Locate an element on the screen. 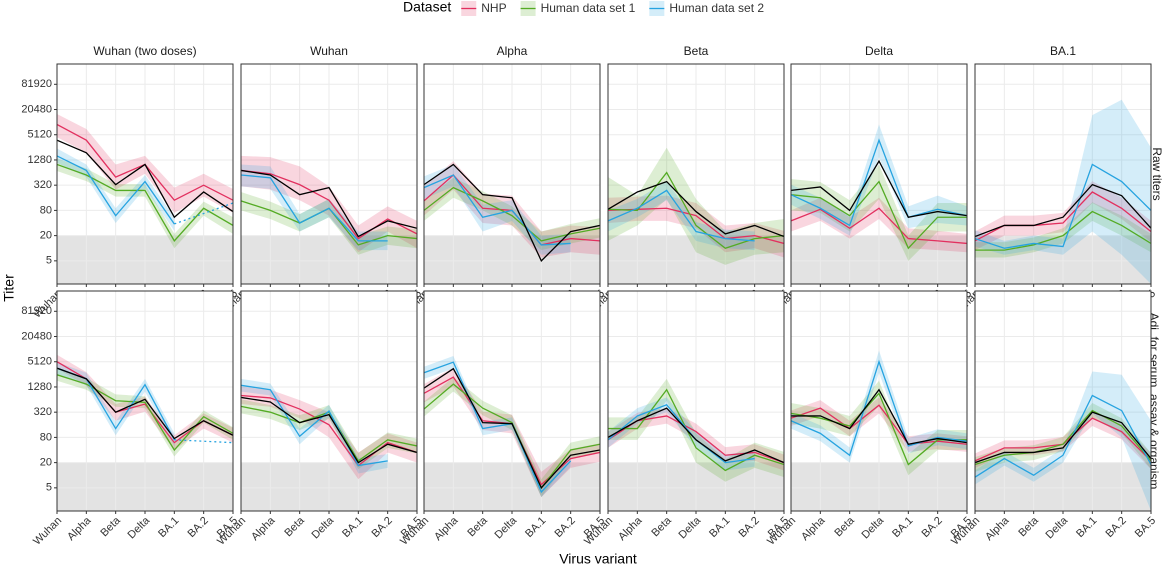 The width and height of the screenshot is (1170, 582). y-tick-label: 20480 is located at coordinates (36, 109).